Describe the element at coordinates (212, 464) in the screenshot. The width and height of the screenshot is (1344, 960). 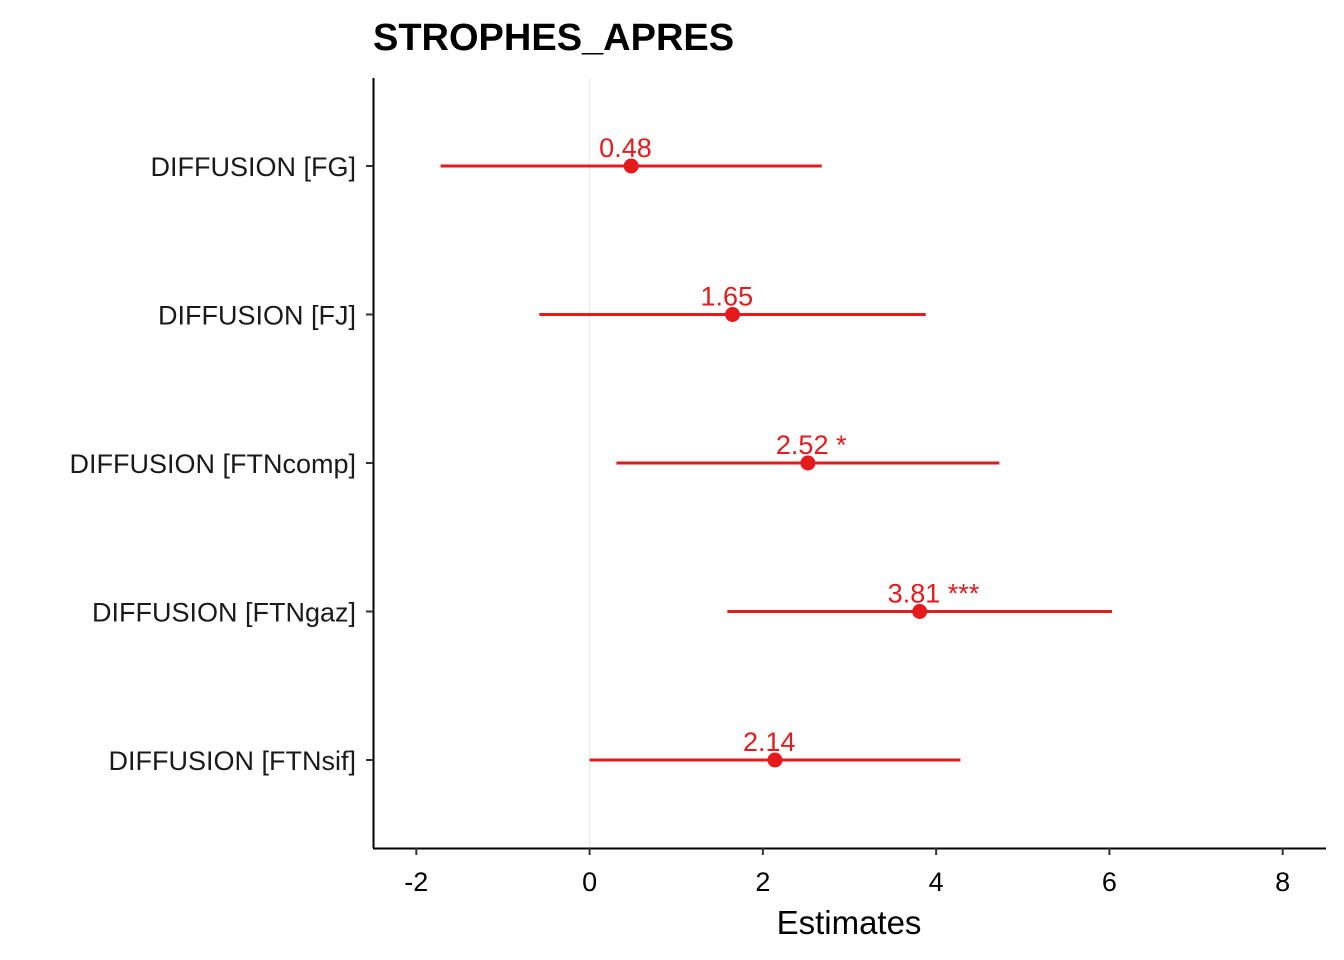
I see `y-tick-label: DIFFUSION [FTNcomp]` at that location.